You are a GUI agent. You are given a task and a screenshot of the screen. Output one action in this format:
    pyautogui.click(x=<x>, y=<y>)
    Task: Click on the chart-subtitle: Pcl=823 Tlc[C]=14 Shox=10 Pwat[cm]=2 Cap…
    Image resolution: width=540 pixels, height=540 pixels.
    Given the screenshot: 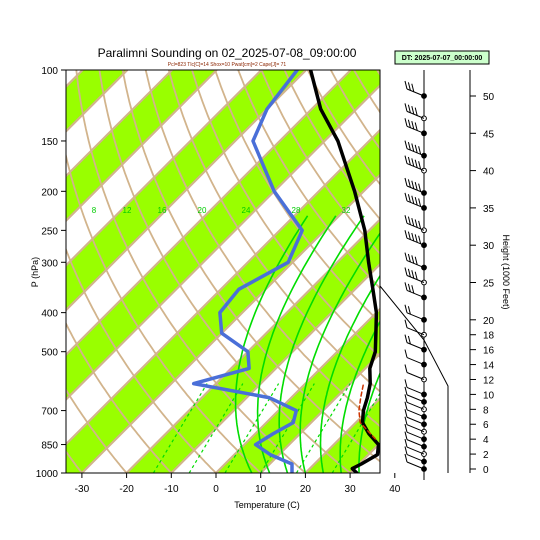 What is the action you would take?
    pyautogui.click(x=227, y=65)
    